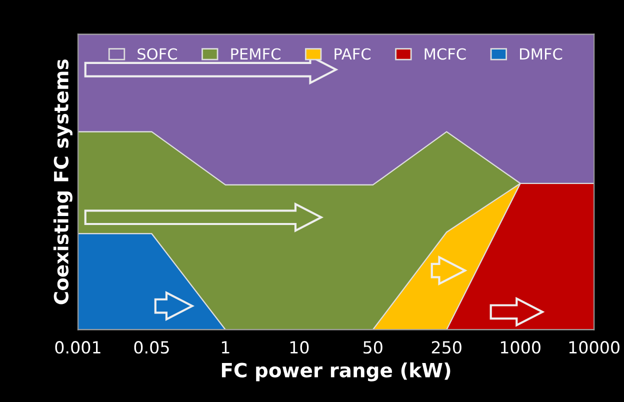 This screenshot has width=624, height=402. What do you see at coordinates (594, 347) in the screenshot?
I see `x-tick-label: 10000` at bounding box center [594, 347].